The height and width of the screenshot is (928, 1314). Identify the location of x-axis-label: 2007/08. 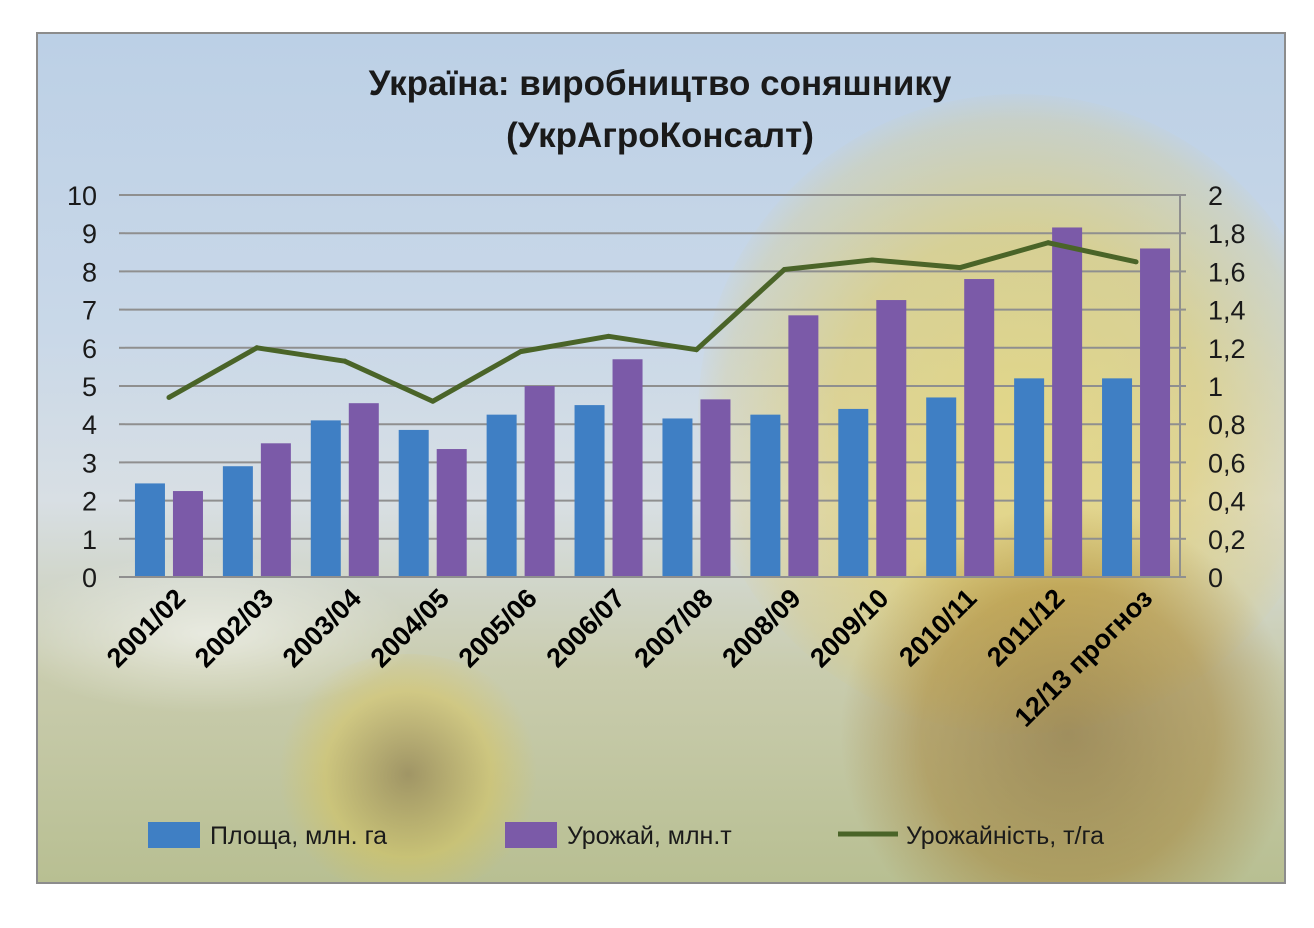
(673, 628).